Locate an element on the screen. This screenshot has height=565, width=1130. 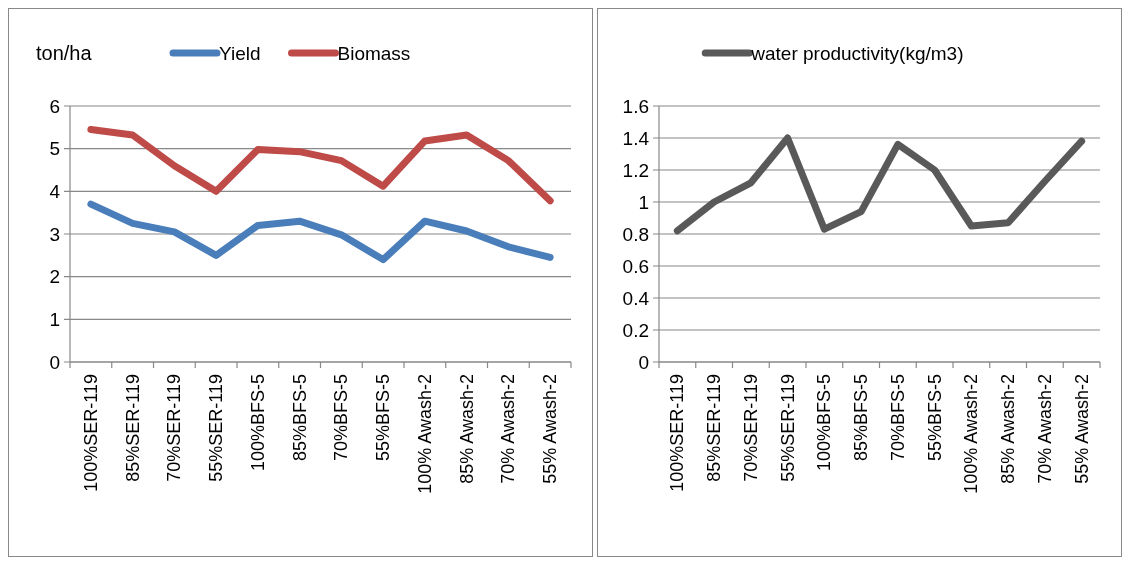
y-tick-label: 5 is located at coordinates (54, 149).